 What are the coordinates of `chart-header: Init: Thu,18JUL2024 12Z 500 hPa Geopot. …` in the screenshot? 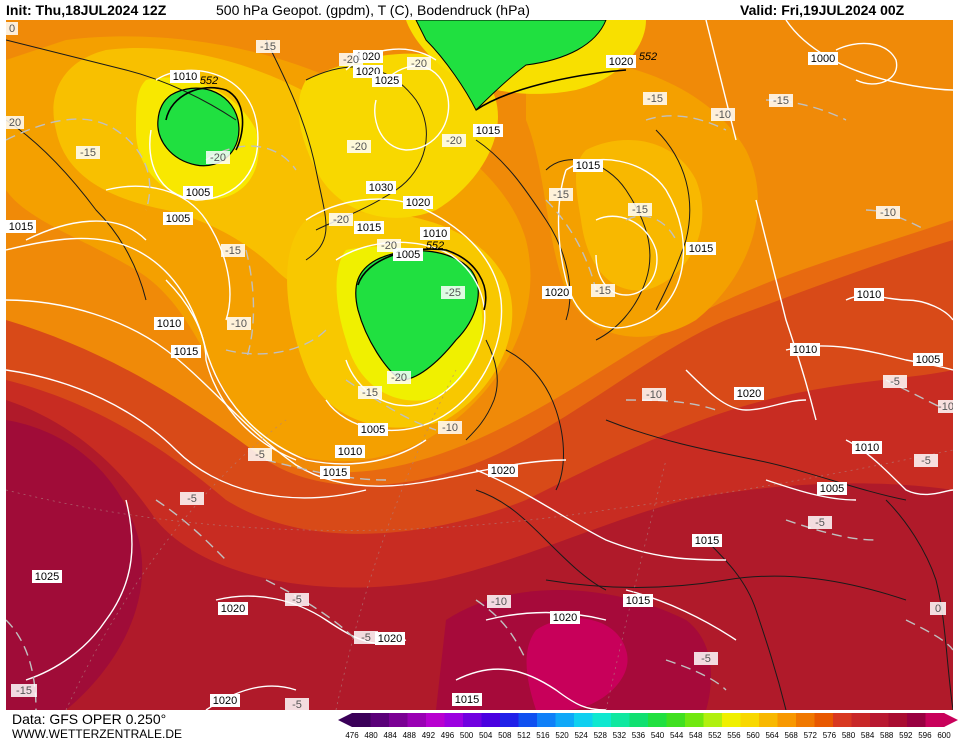 It's located at (479, 10).